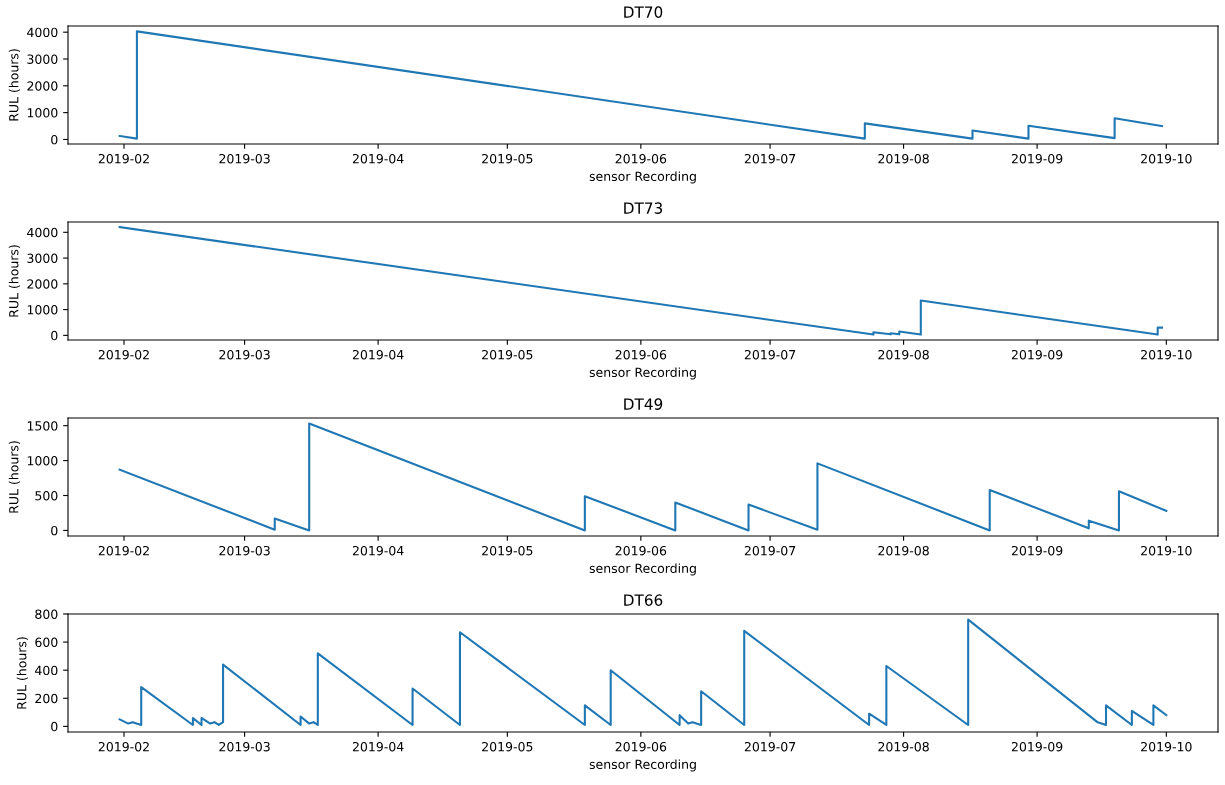 The image size is (1225, 785). Describe the element at coordinates (643, 404) in the screenshot. I see `chart-title: DT49` at that location.